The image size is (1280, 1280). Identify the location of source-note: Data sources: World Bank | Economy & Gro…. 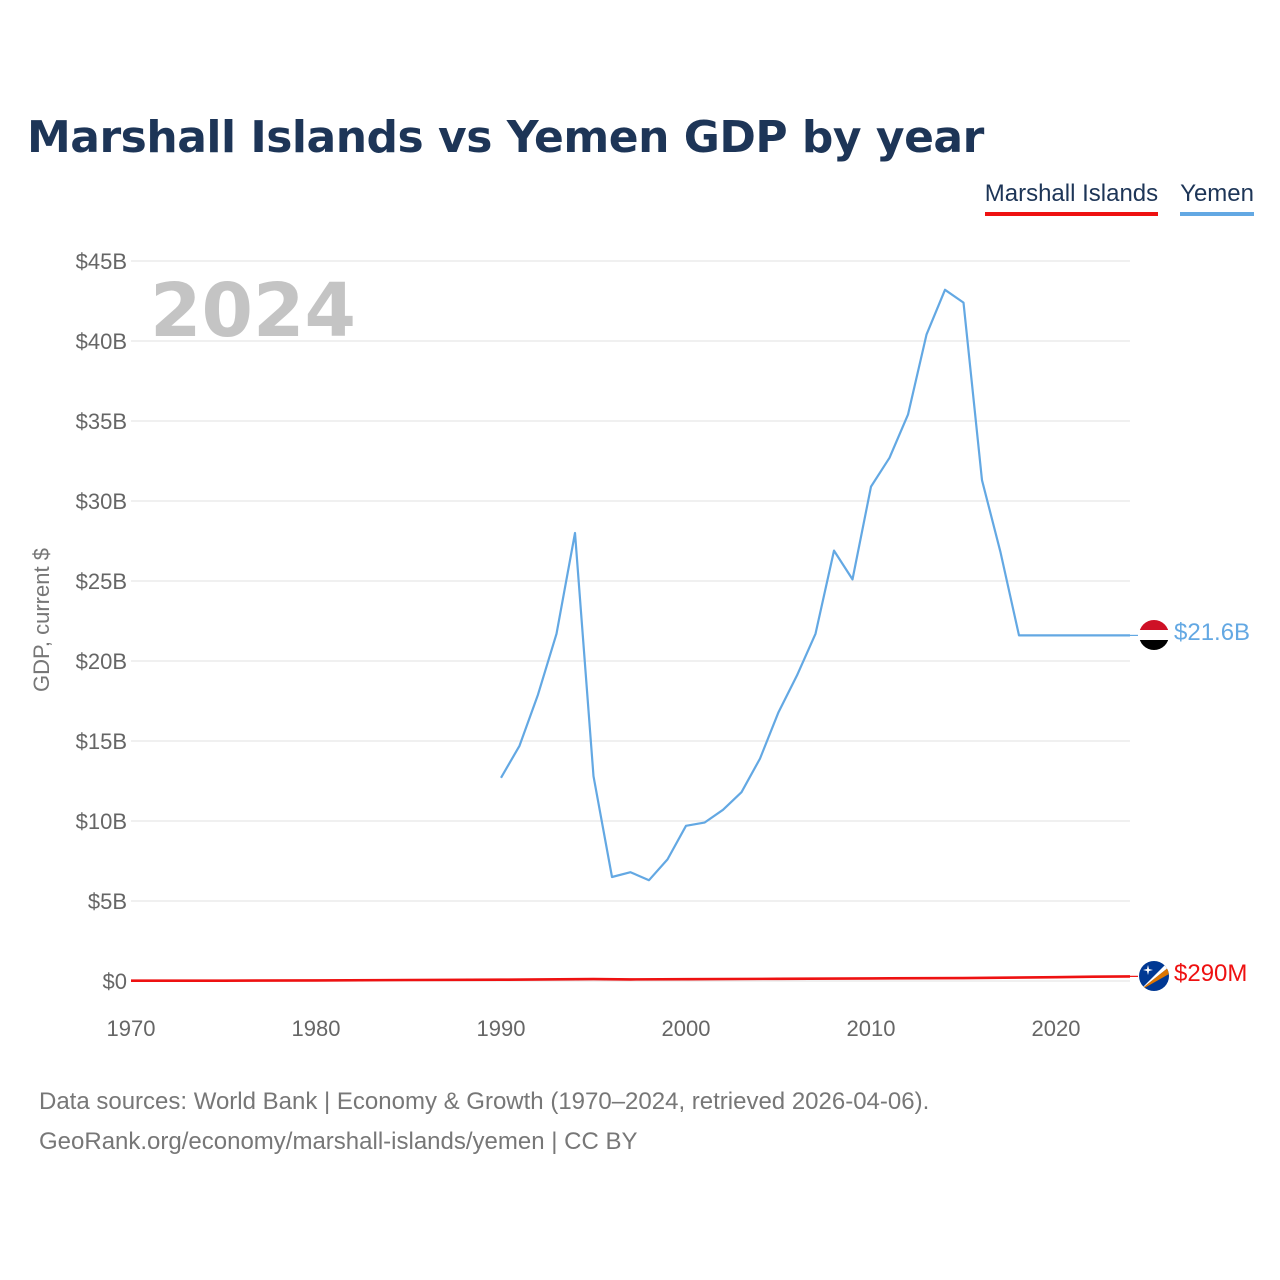
(484, 1122).